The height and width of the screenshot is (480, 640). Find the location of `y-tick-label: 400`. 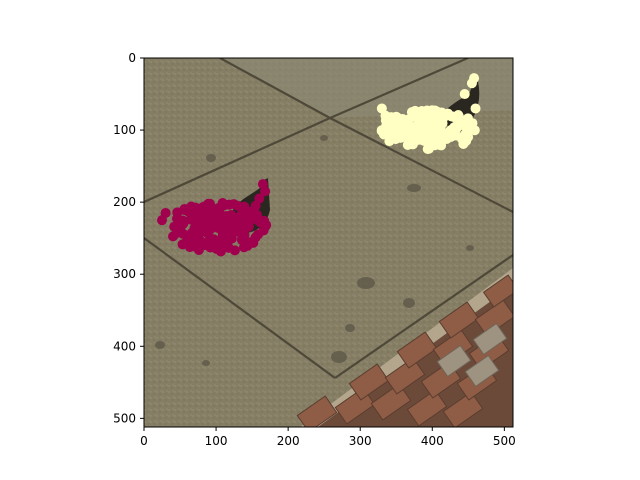

y-tick-label: 400 is located at coordinates (124, 346).